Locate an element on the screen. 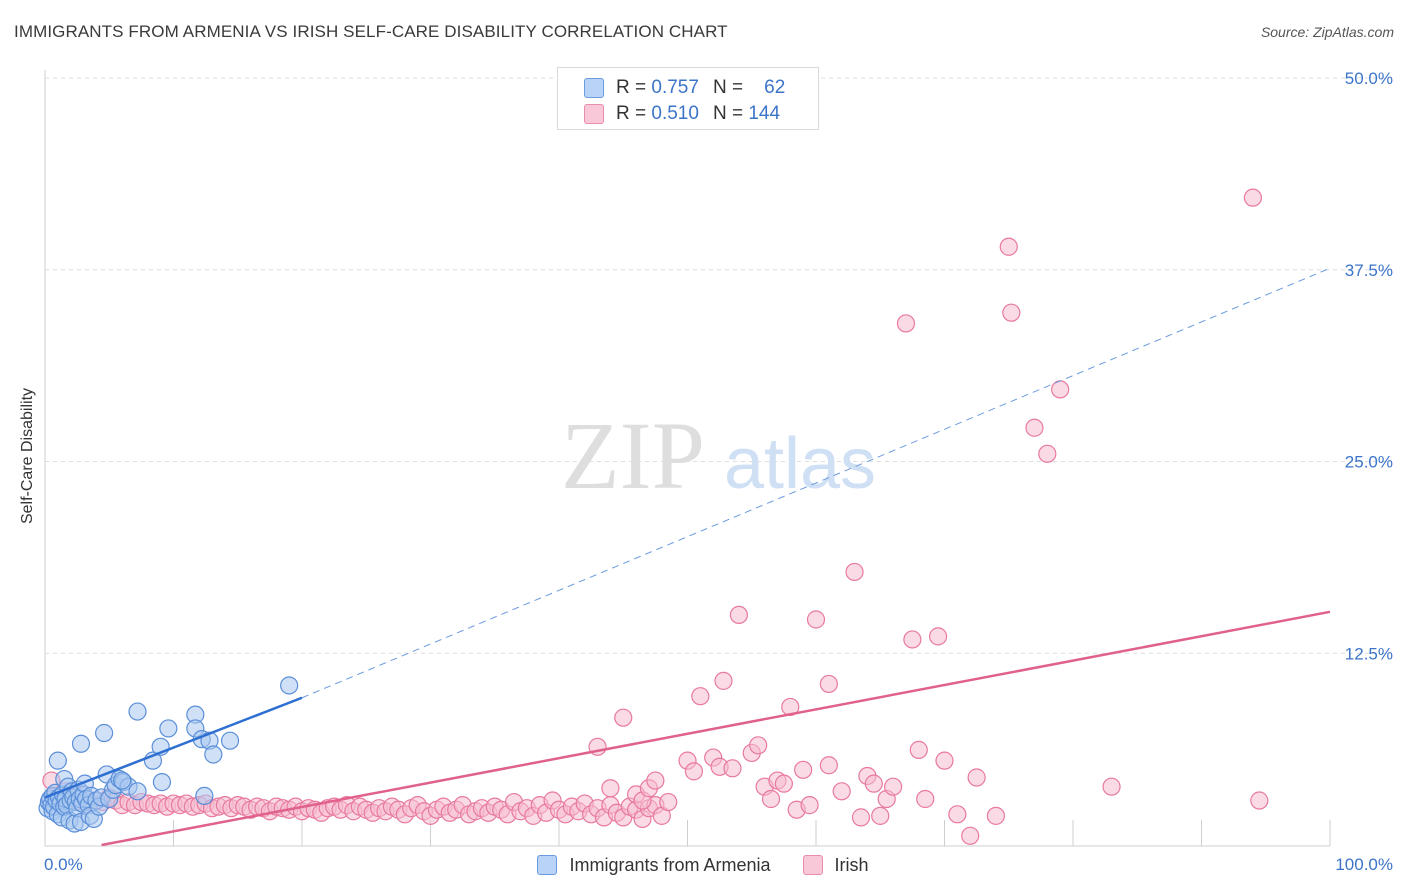 This screenshot has height=892, width=1406. watermark: ZIP atlas is located at coordinates (718, 455).